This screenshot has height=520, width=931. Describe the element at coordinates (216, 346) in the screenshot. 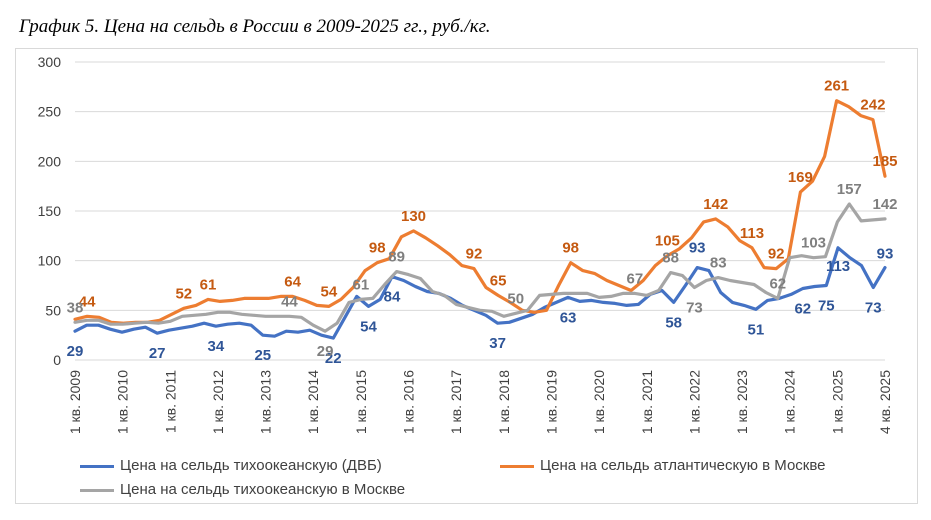

I see `data-label: 34` at that location.